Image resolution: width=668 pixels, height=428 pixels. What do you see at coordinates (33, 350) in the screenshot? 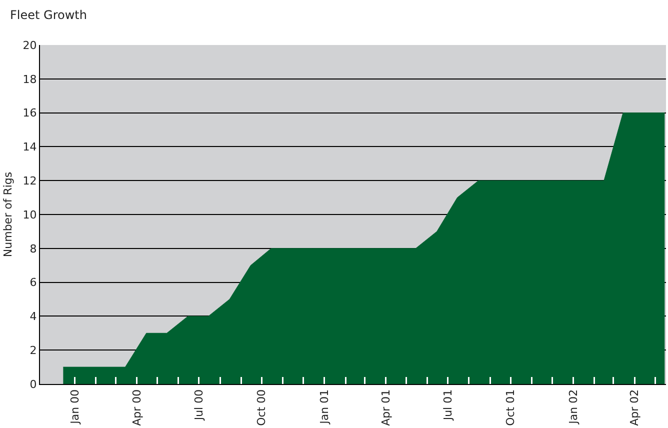
I see `y-tick-label: 2` at bounding box center [33, 350].